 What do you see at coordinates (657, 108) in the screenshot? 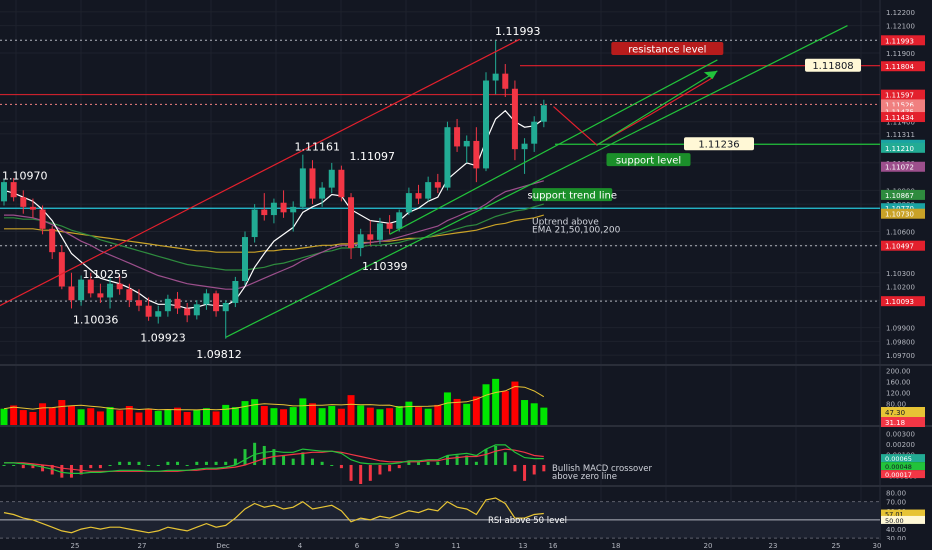
I see `projected-path-green` at bounding box center [657, 108].